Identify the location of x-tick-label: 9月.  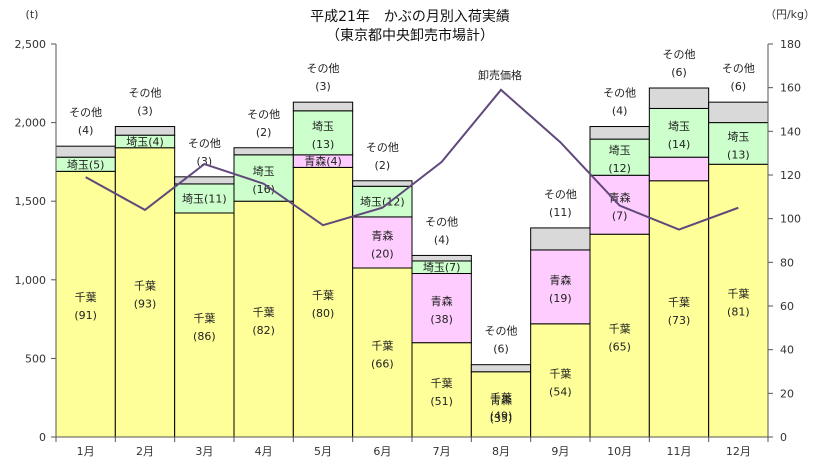
(560, 451).